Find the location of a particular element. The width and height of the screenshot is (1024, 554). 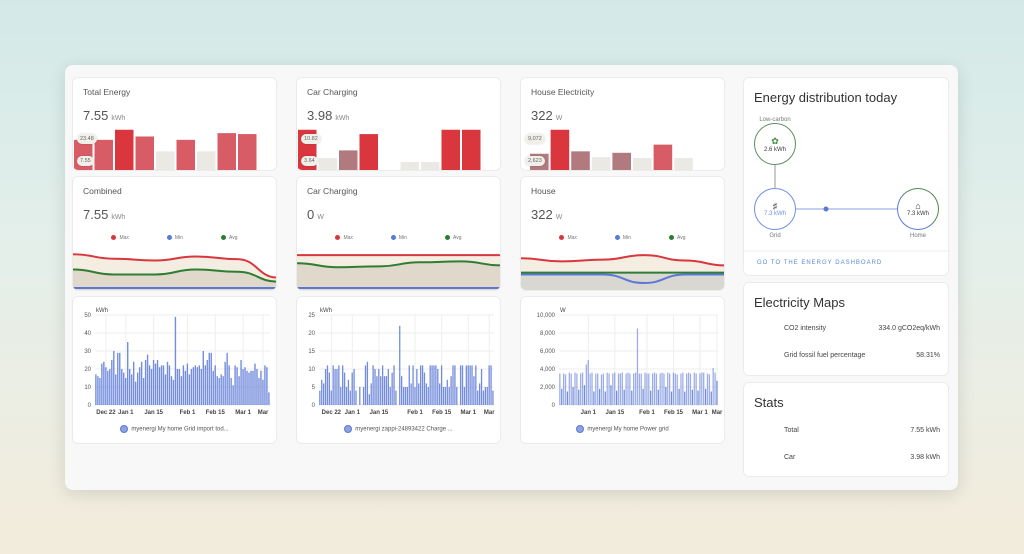

energy-dashboard-link: GO TO THE ENERGY DASHBOARD is located at coordinates (820, 263).